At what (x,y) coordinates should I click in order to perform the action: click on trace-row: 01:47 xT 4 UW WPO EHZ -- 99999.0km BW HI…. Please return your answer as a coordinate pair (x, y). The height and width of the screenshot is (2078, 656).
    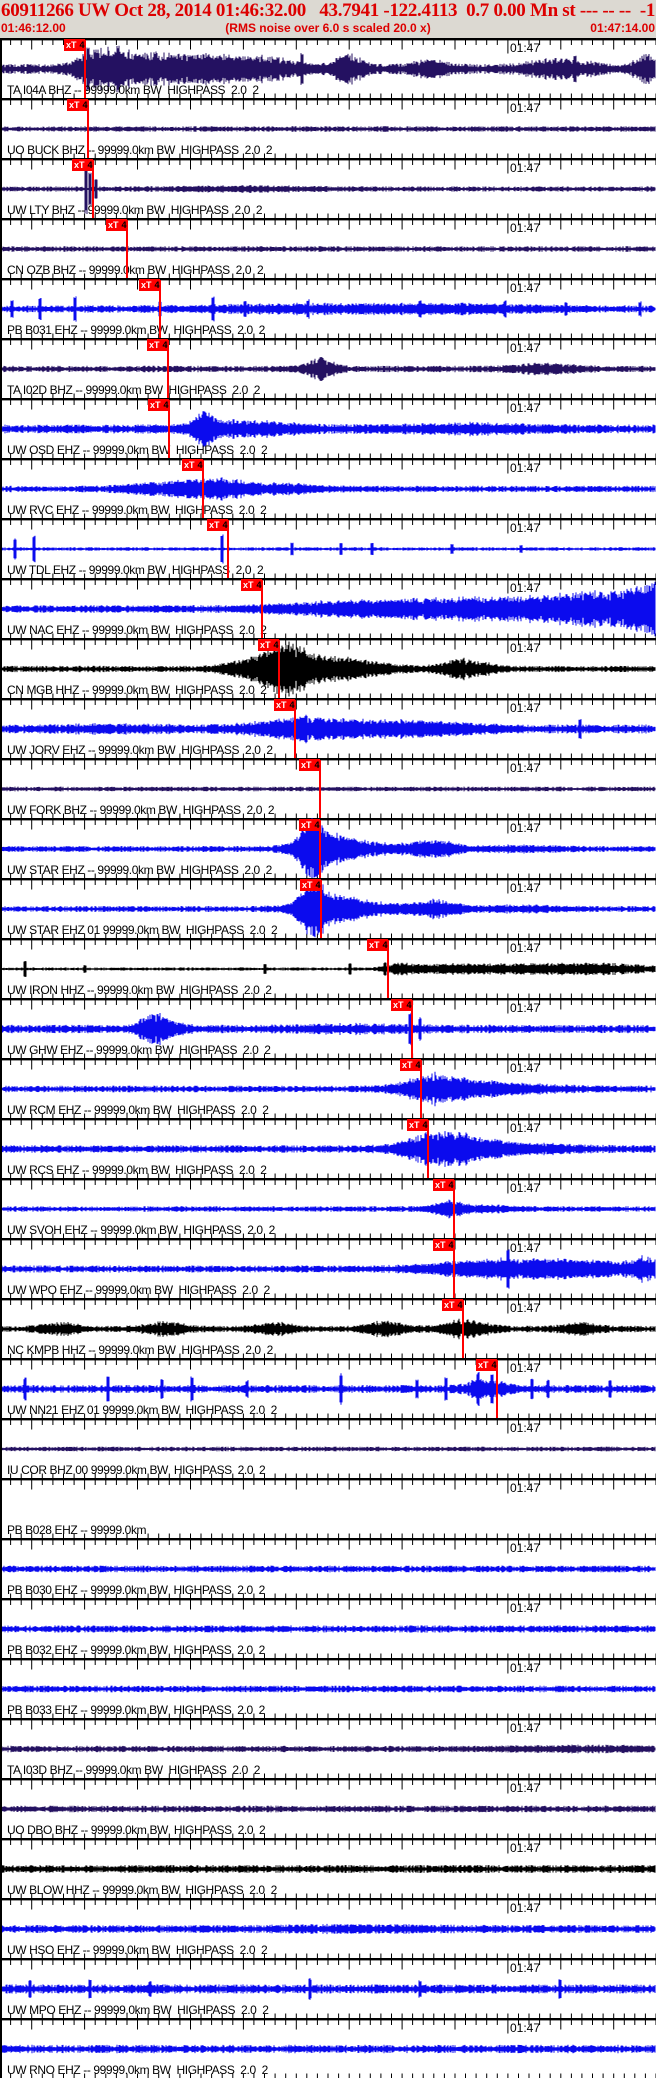
    Looking at the image, I should click on (328, 1268).